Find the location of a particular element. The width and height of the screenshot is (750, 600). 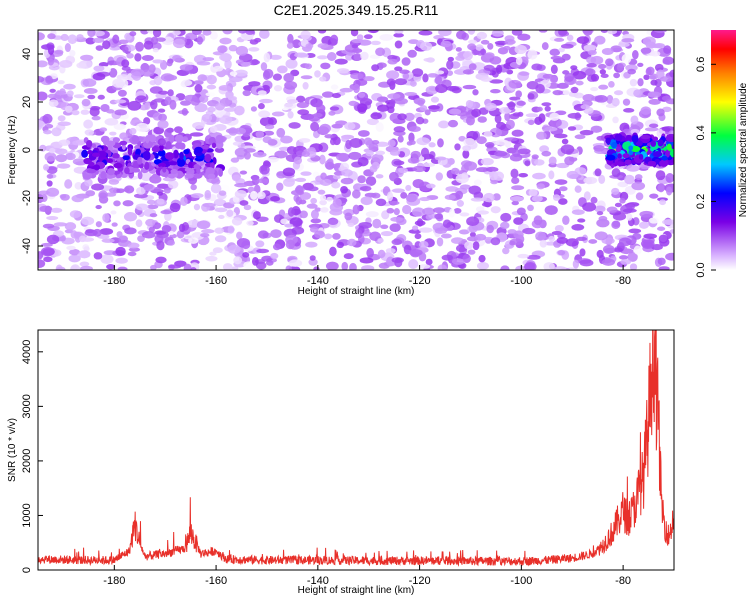

snr-y-label: SNR (10 * v/v) is located at coordinates (12, 450).